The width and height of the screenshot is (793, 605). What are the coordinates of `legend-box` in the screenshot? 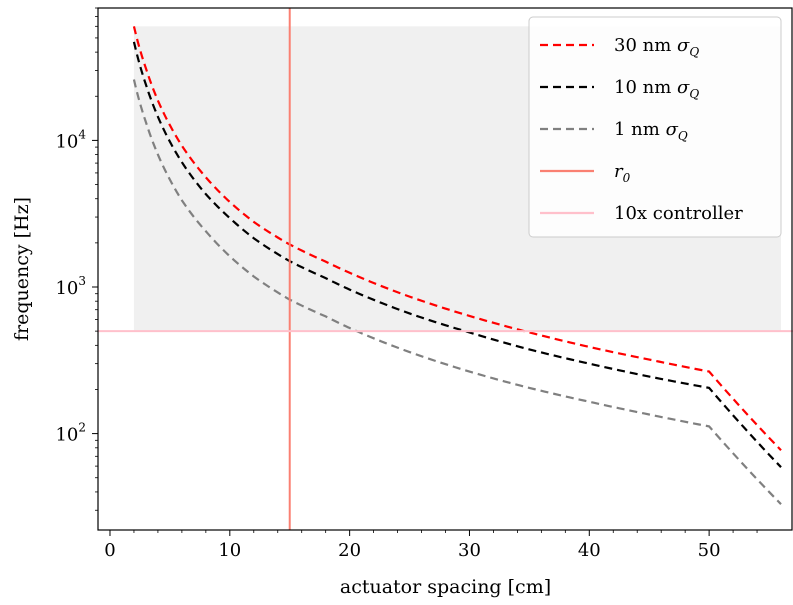 It's located at (655, 127).